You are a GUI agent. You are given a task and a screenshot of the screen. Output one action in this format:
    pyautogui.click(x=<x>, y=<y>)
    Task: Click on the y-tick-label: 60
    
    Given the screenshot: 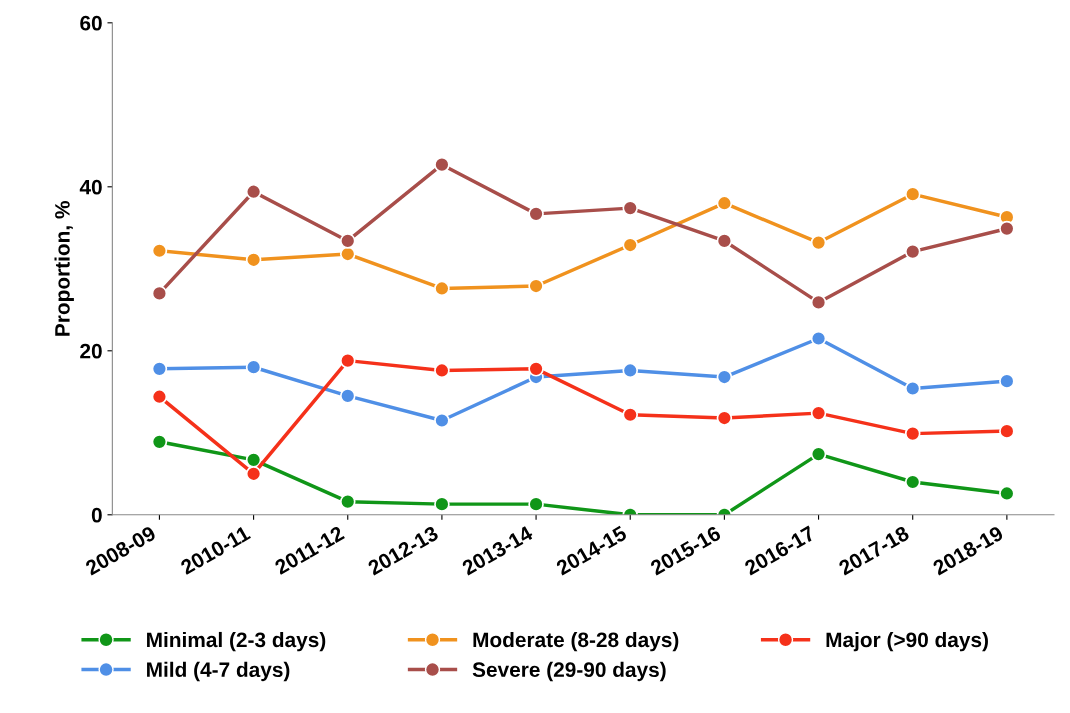 What is the action you would take?
    pyautogui.click(x=91, y=23)
    